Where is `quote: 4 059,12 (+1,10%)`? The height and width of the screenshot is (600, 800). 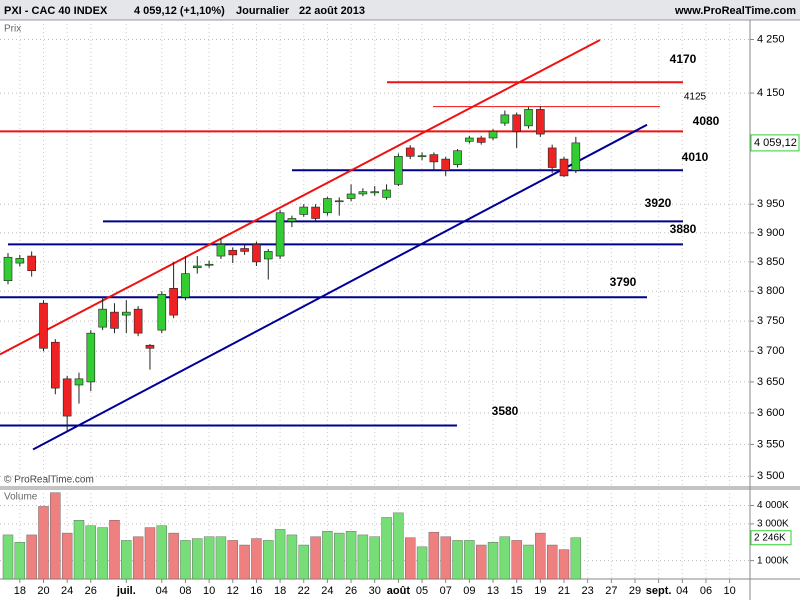 quote: 4 059,12 (+1,10%) is located at coordinates (179, 11).